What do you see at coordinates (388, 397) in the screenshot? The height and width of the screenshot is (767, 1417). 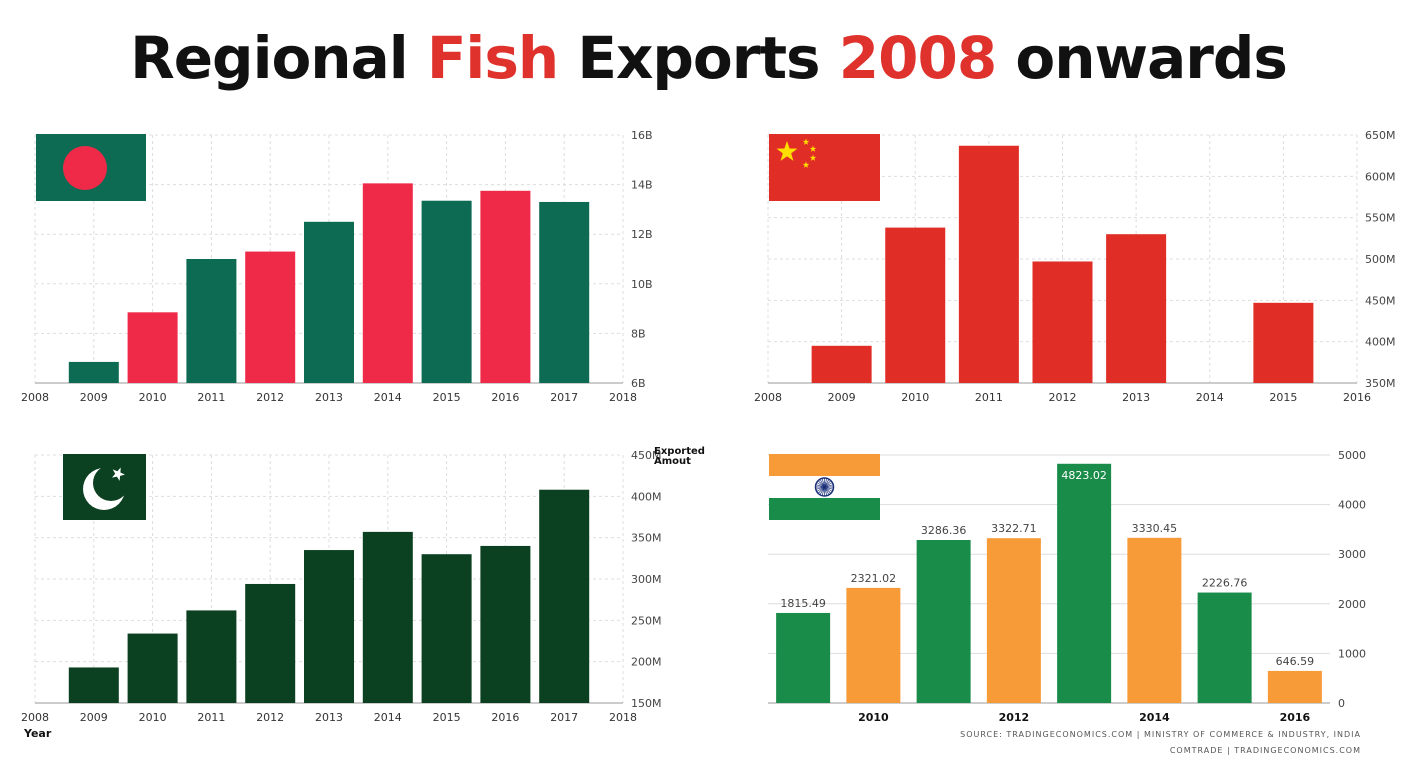 I see `bangladesh-xtick-2014: 2014` at bounding box center [388, 397].